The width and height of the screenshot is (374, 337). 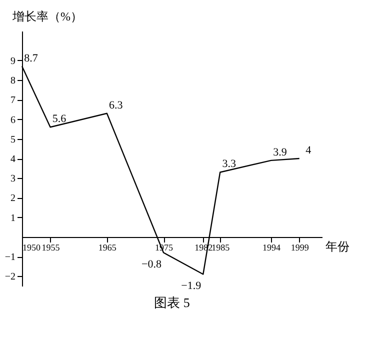 What do you see at coordinates (280, 152) in the screenshot?
I see `data-label: 3.9` at bounding box center [280, 152].